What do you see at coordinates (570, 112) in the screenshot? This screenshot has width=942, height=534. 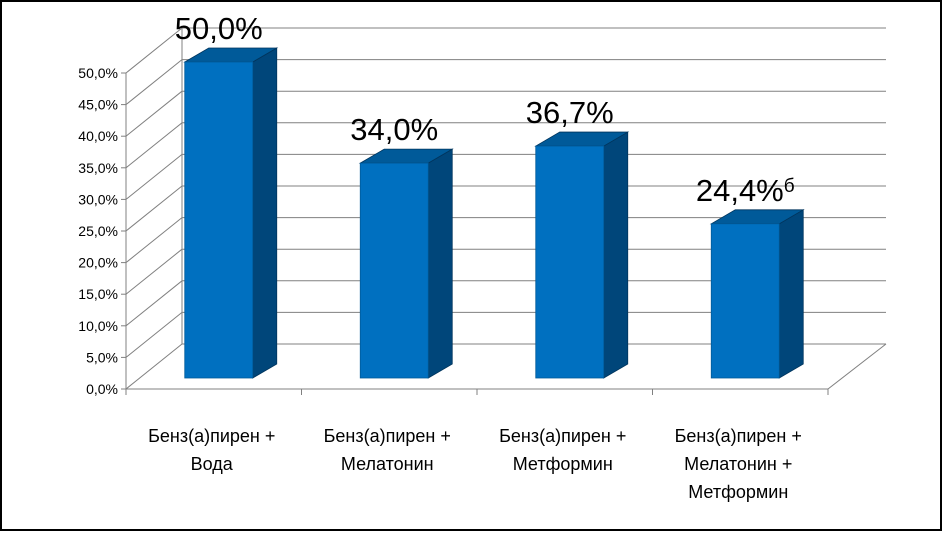 I see `data-label: 36,7%` at bounding box center [570, 112].